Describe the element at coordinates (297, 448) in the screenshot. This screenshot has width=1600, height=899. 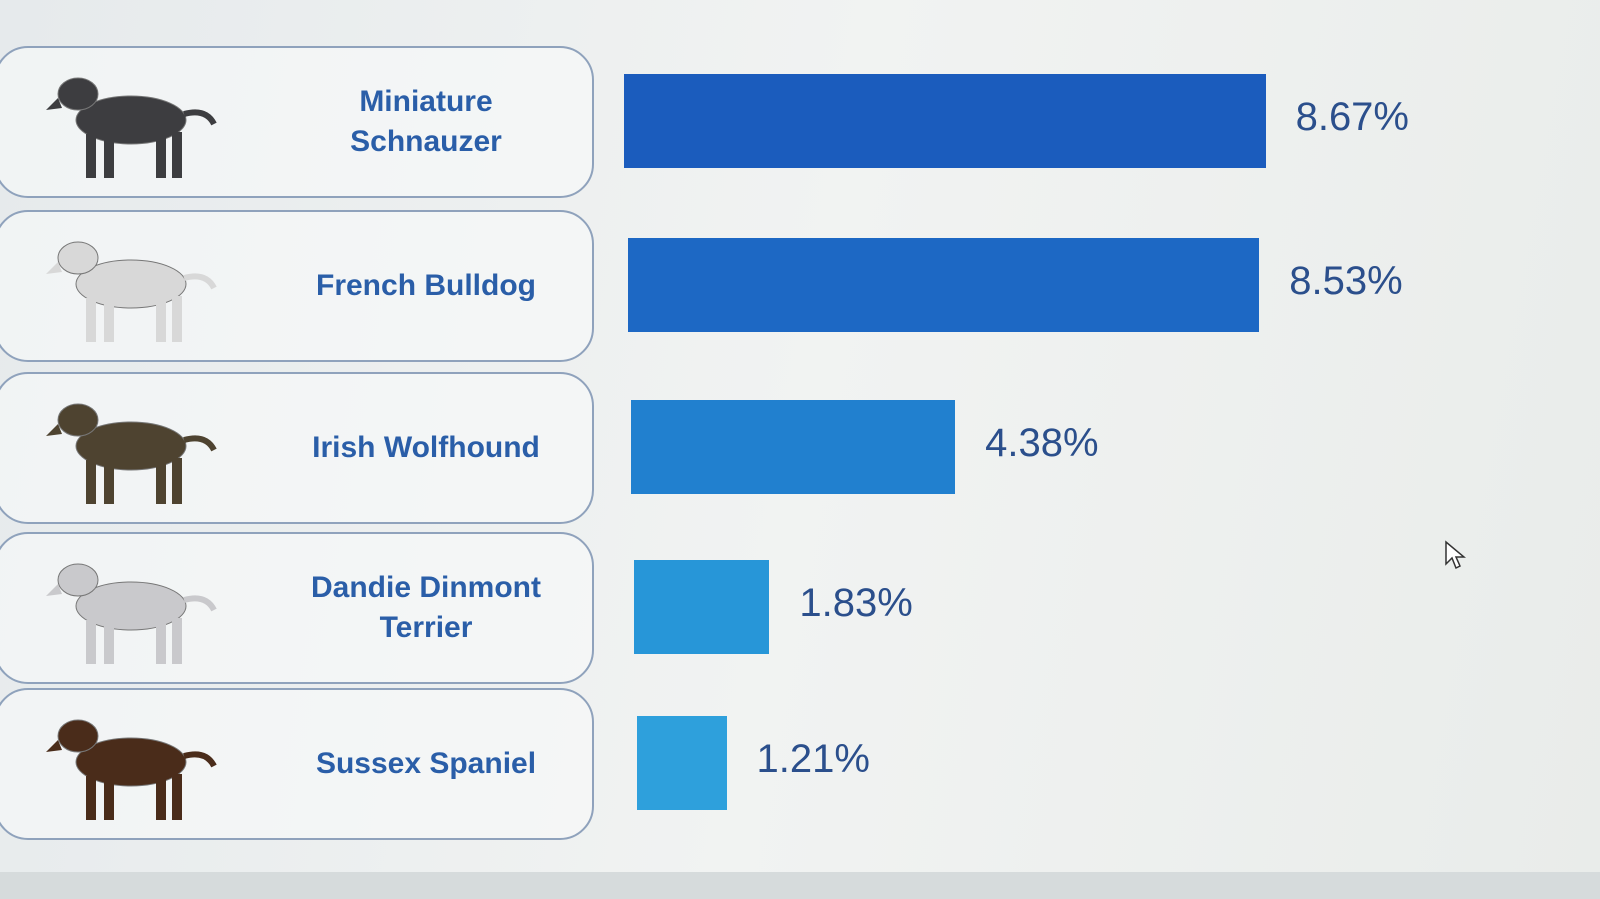
I see `breed-card: Irish Wolfhound` at that location.